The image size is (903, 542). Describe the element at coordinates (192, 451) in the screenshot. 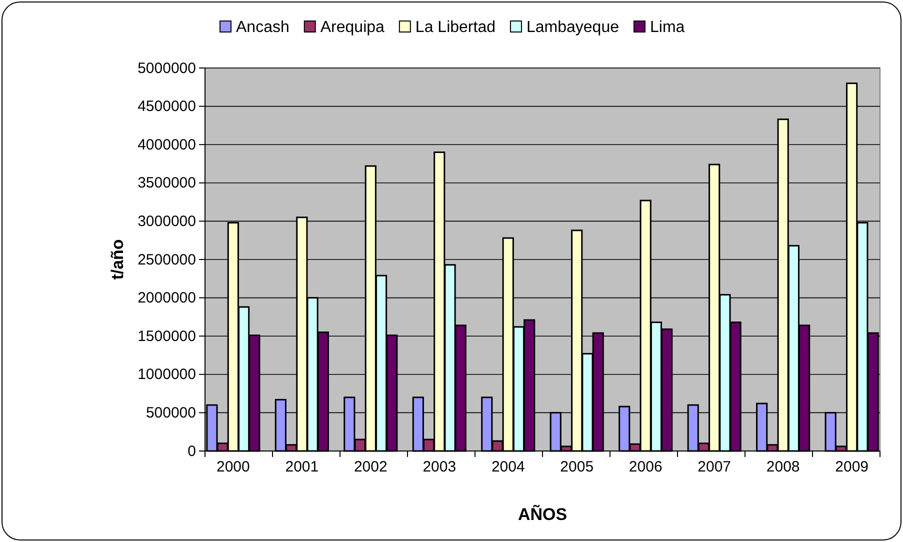

I see `y-tick-label: 0` at that location.